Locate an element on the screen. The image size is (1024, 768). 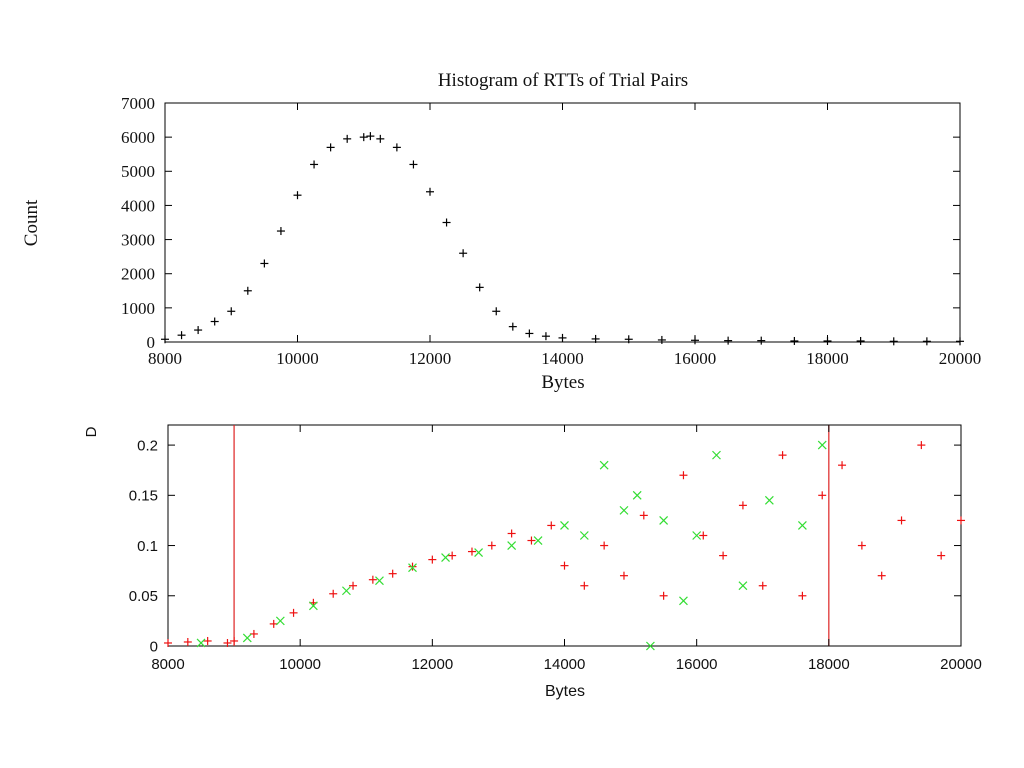
y-tick-label: 6000 is located at coordinates (138, 137).